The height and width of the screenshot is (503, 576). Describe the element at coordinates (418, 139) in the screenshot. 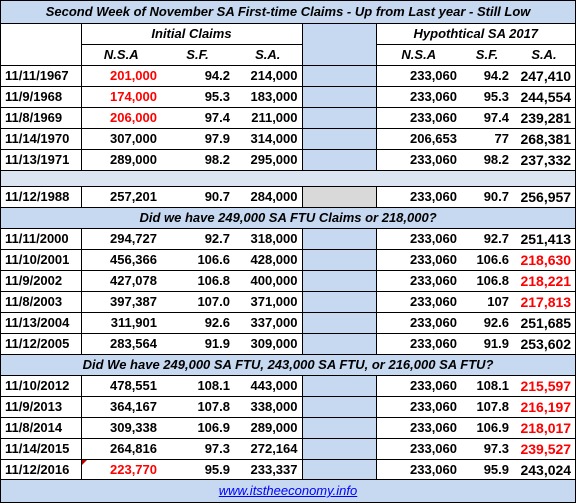

I see `row-hyp-nsa: 206,653` at that location.